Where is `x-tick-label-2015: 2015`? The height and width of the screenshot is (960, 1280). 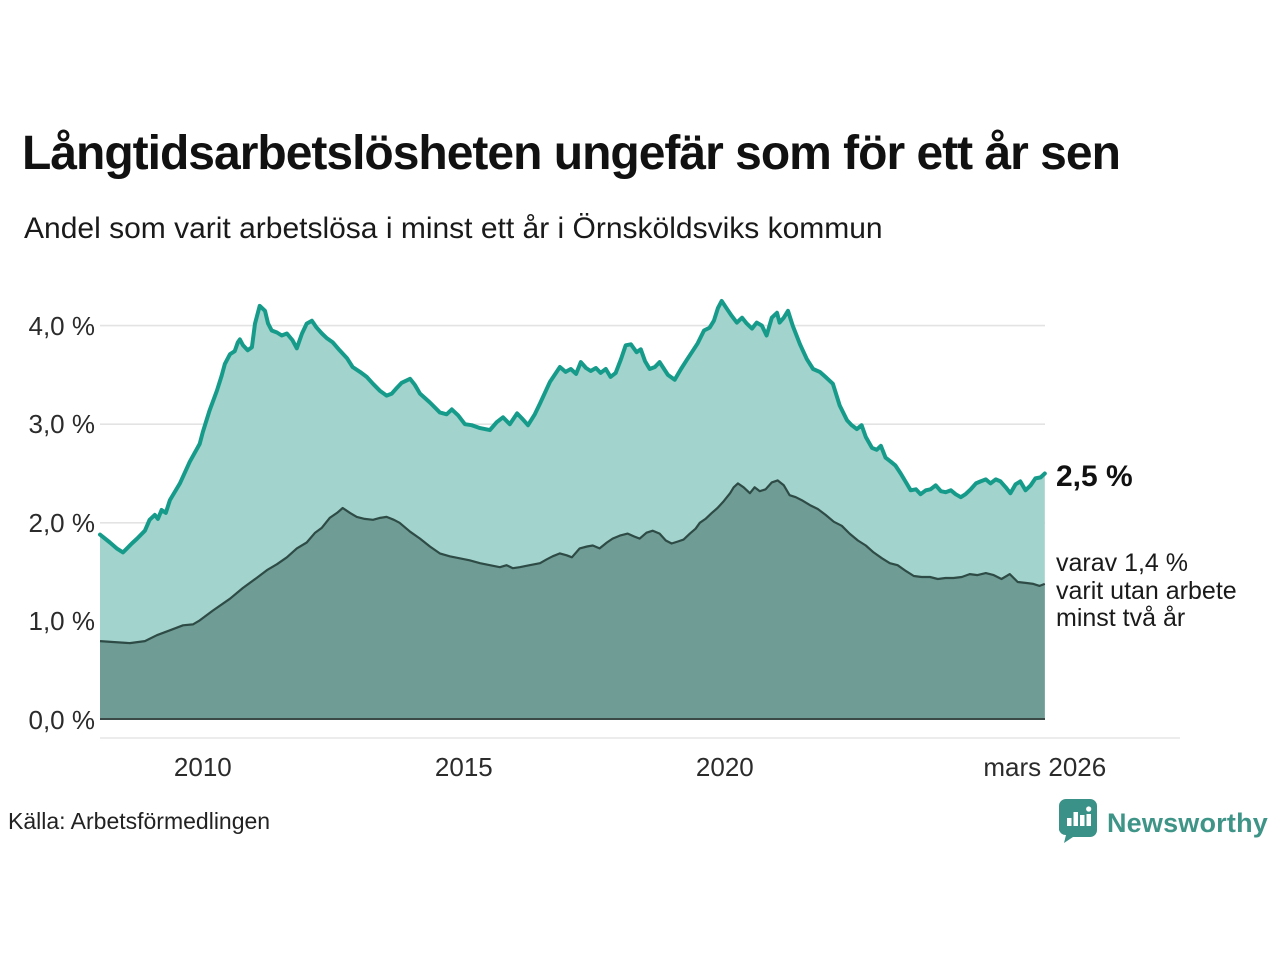 x-tick-label-2015: 2015 is located at coordinates (463, 767).